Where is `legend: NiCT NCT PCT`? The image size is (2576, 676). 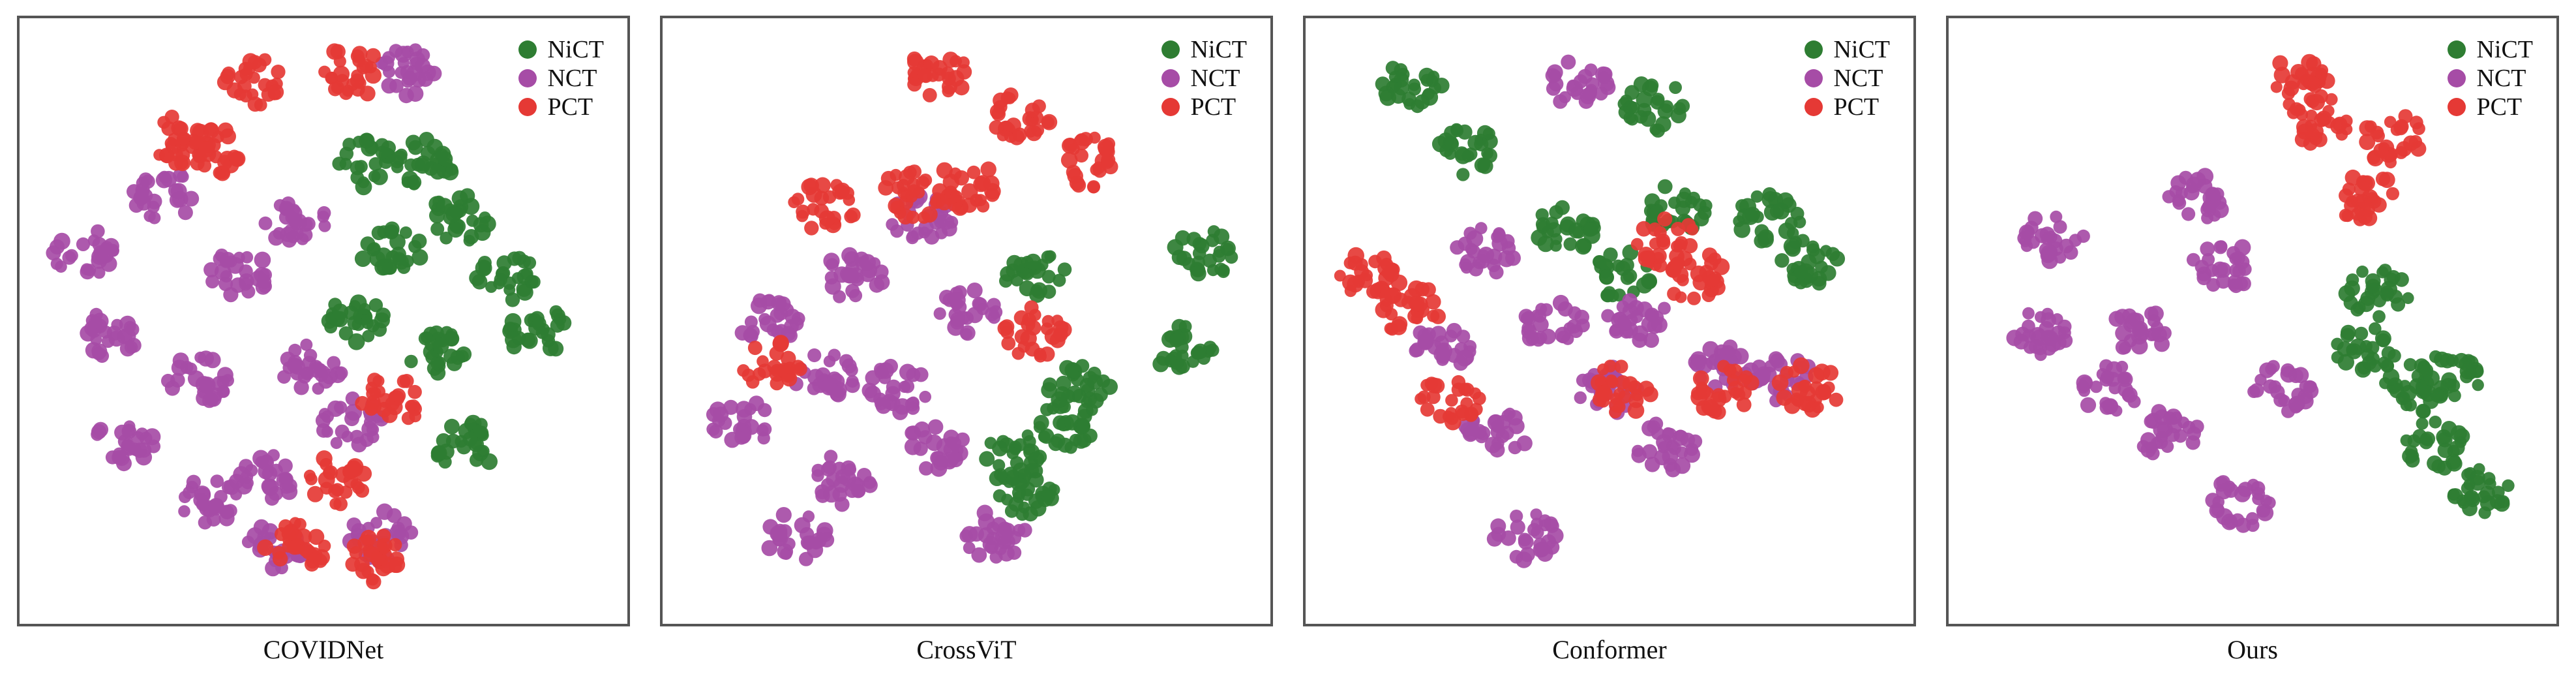 legend: NiCT NCT PCT is located at coordinates (2490, 78).